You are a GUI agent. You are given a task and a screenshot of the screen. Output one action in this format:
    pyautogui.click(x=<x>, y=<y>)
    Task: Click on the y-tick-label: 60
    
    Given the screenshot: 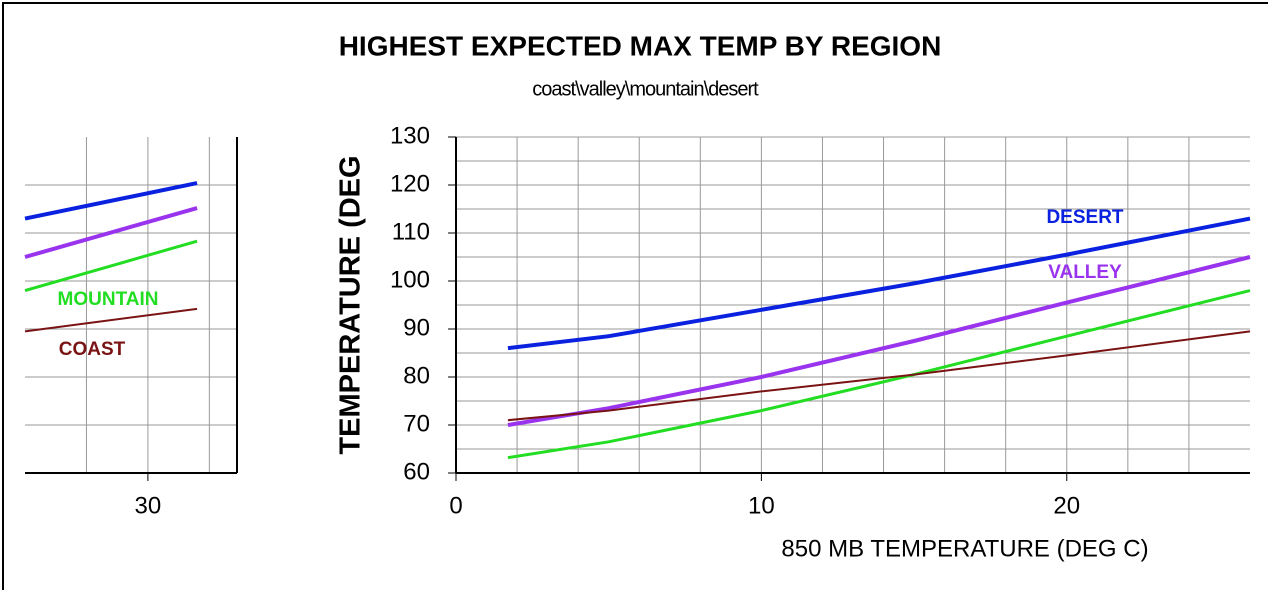 What is the action you would take?
    pyautogui.click(x=416, y=471)
    